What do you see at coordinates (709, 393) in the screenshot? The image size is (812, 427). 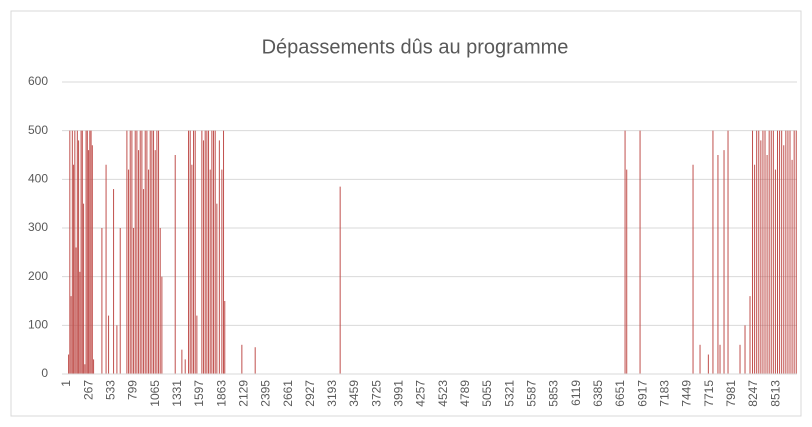 I see `x-tick-label: 7715` at bounding box center [709, 393].